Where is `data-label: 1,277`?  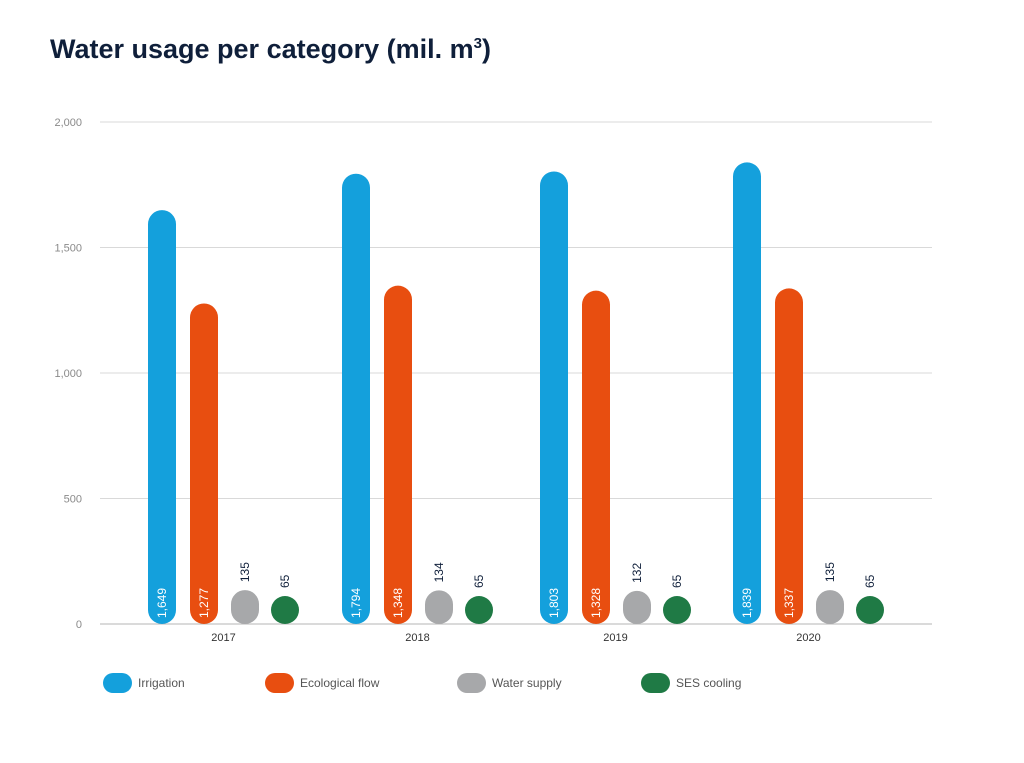 data-label: 1,277 is located at coordinates (204, 603).